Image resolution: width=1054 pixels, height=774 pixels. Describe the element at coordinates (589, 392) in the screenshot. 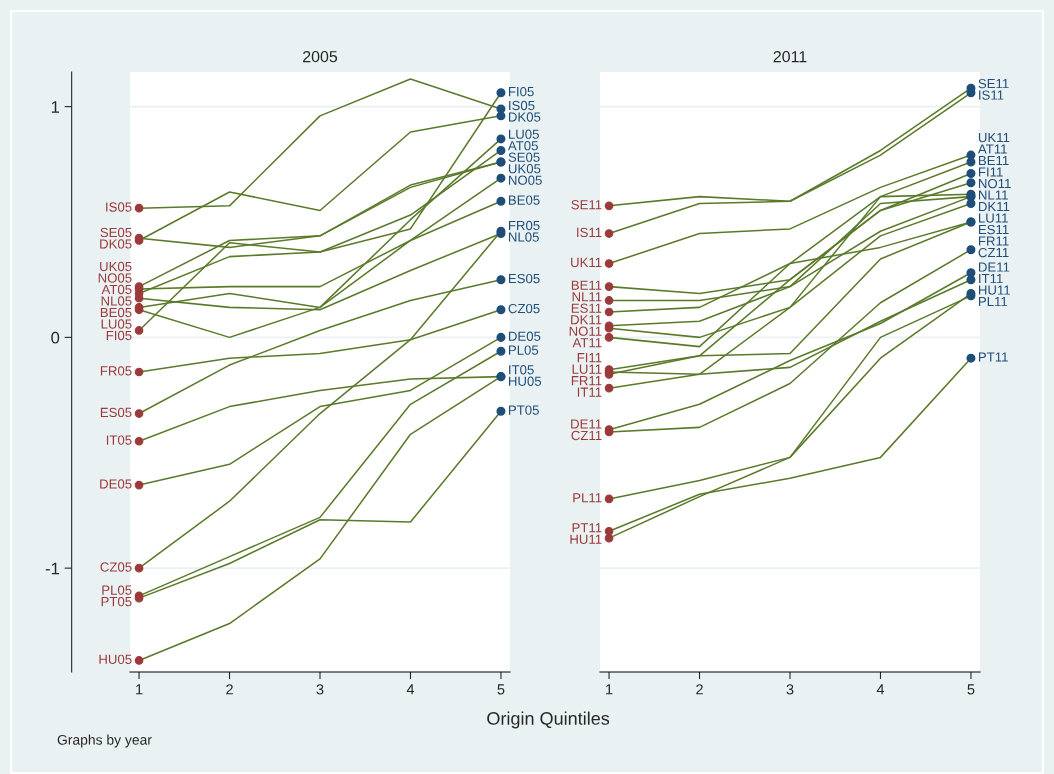

I see `series-label: IT11` at that location.